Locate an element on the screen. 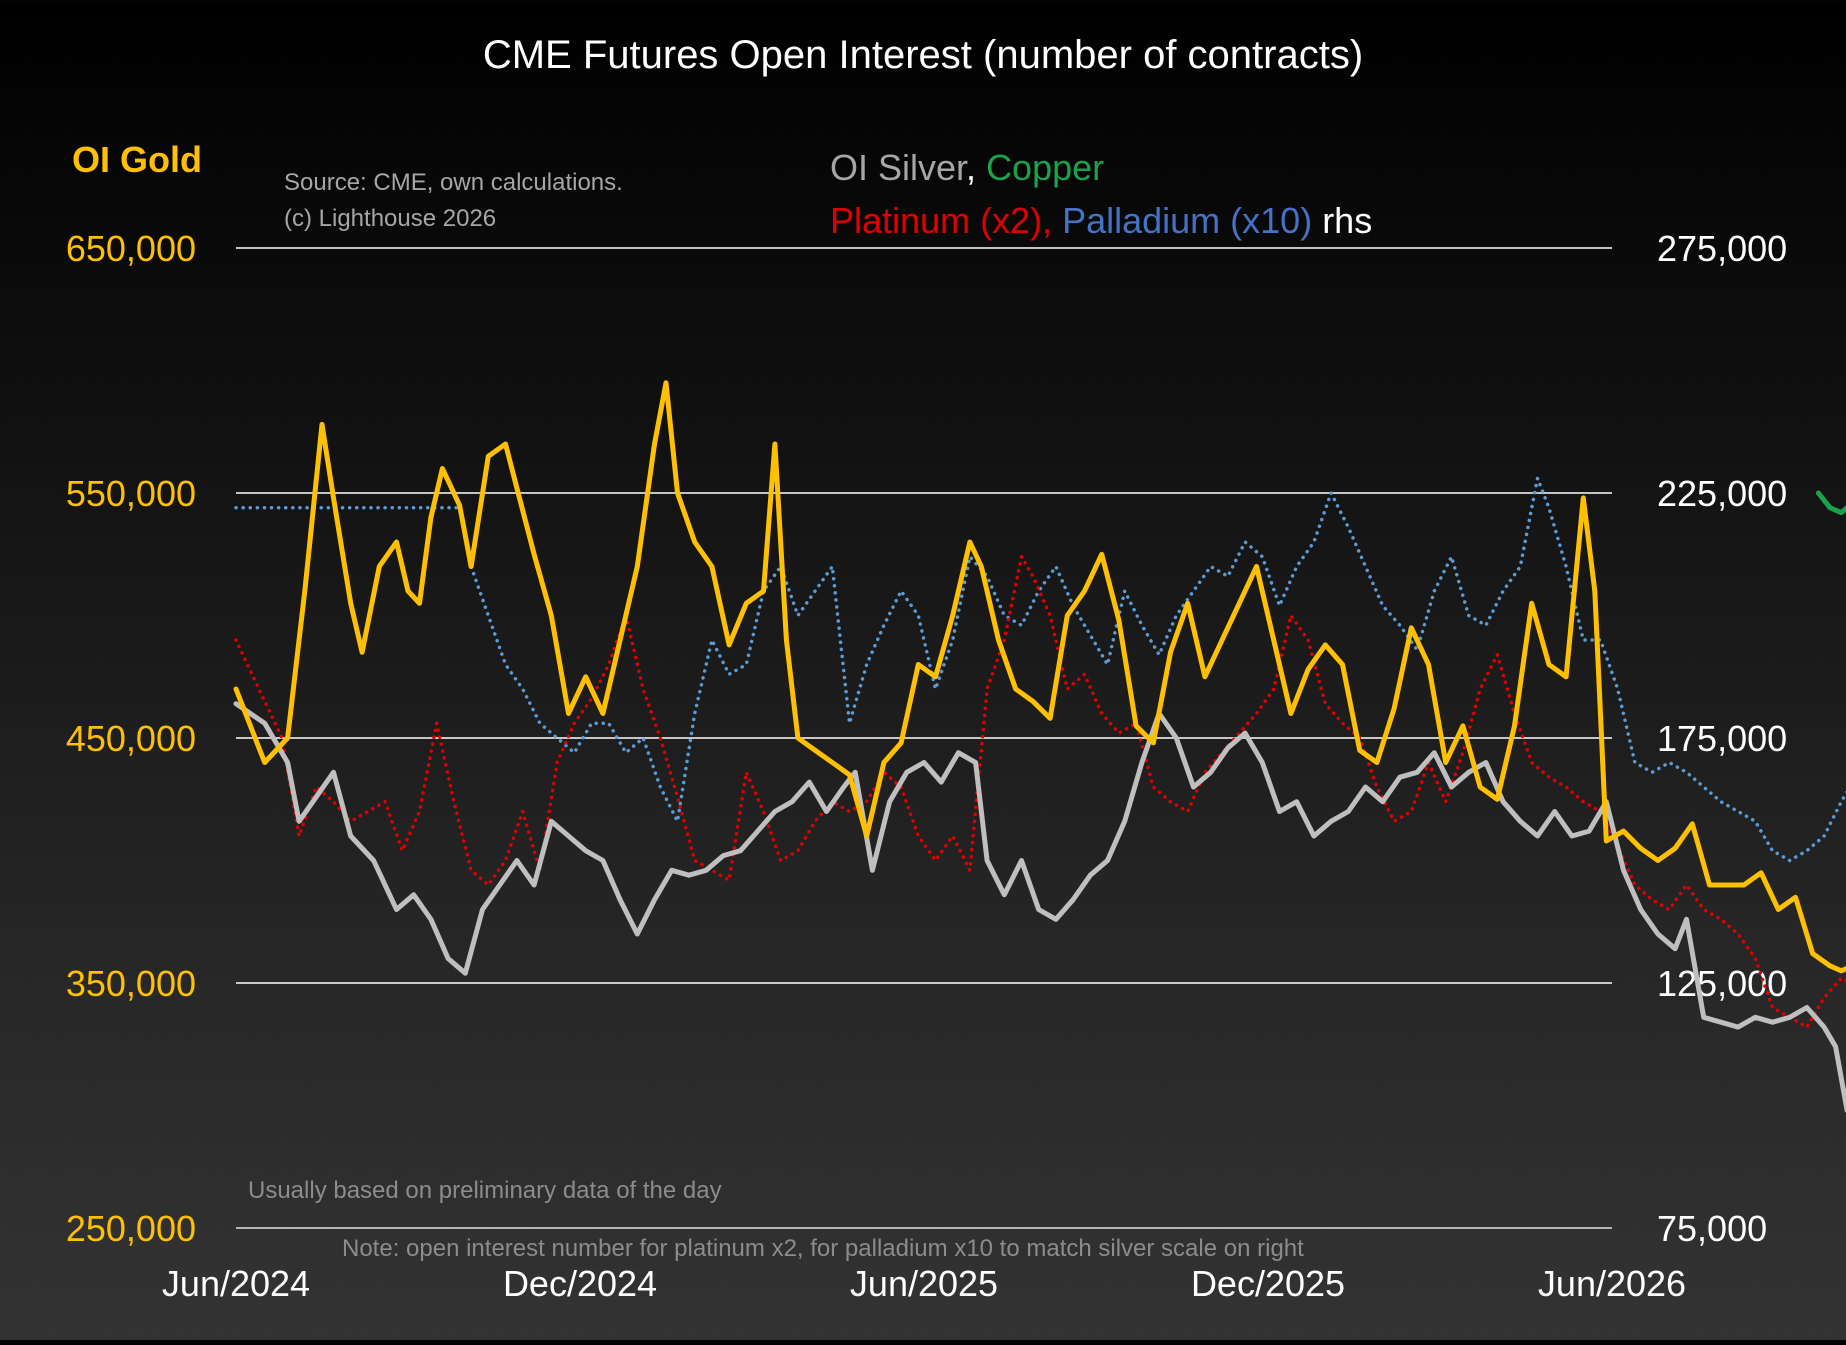 This screenshot has height=1345, width=1846. source-line-1: Source: CME, own calculations. is located at coordinates (453, 182).